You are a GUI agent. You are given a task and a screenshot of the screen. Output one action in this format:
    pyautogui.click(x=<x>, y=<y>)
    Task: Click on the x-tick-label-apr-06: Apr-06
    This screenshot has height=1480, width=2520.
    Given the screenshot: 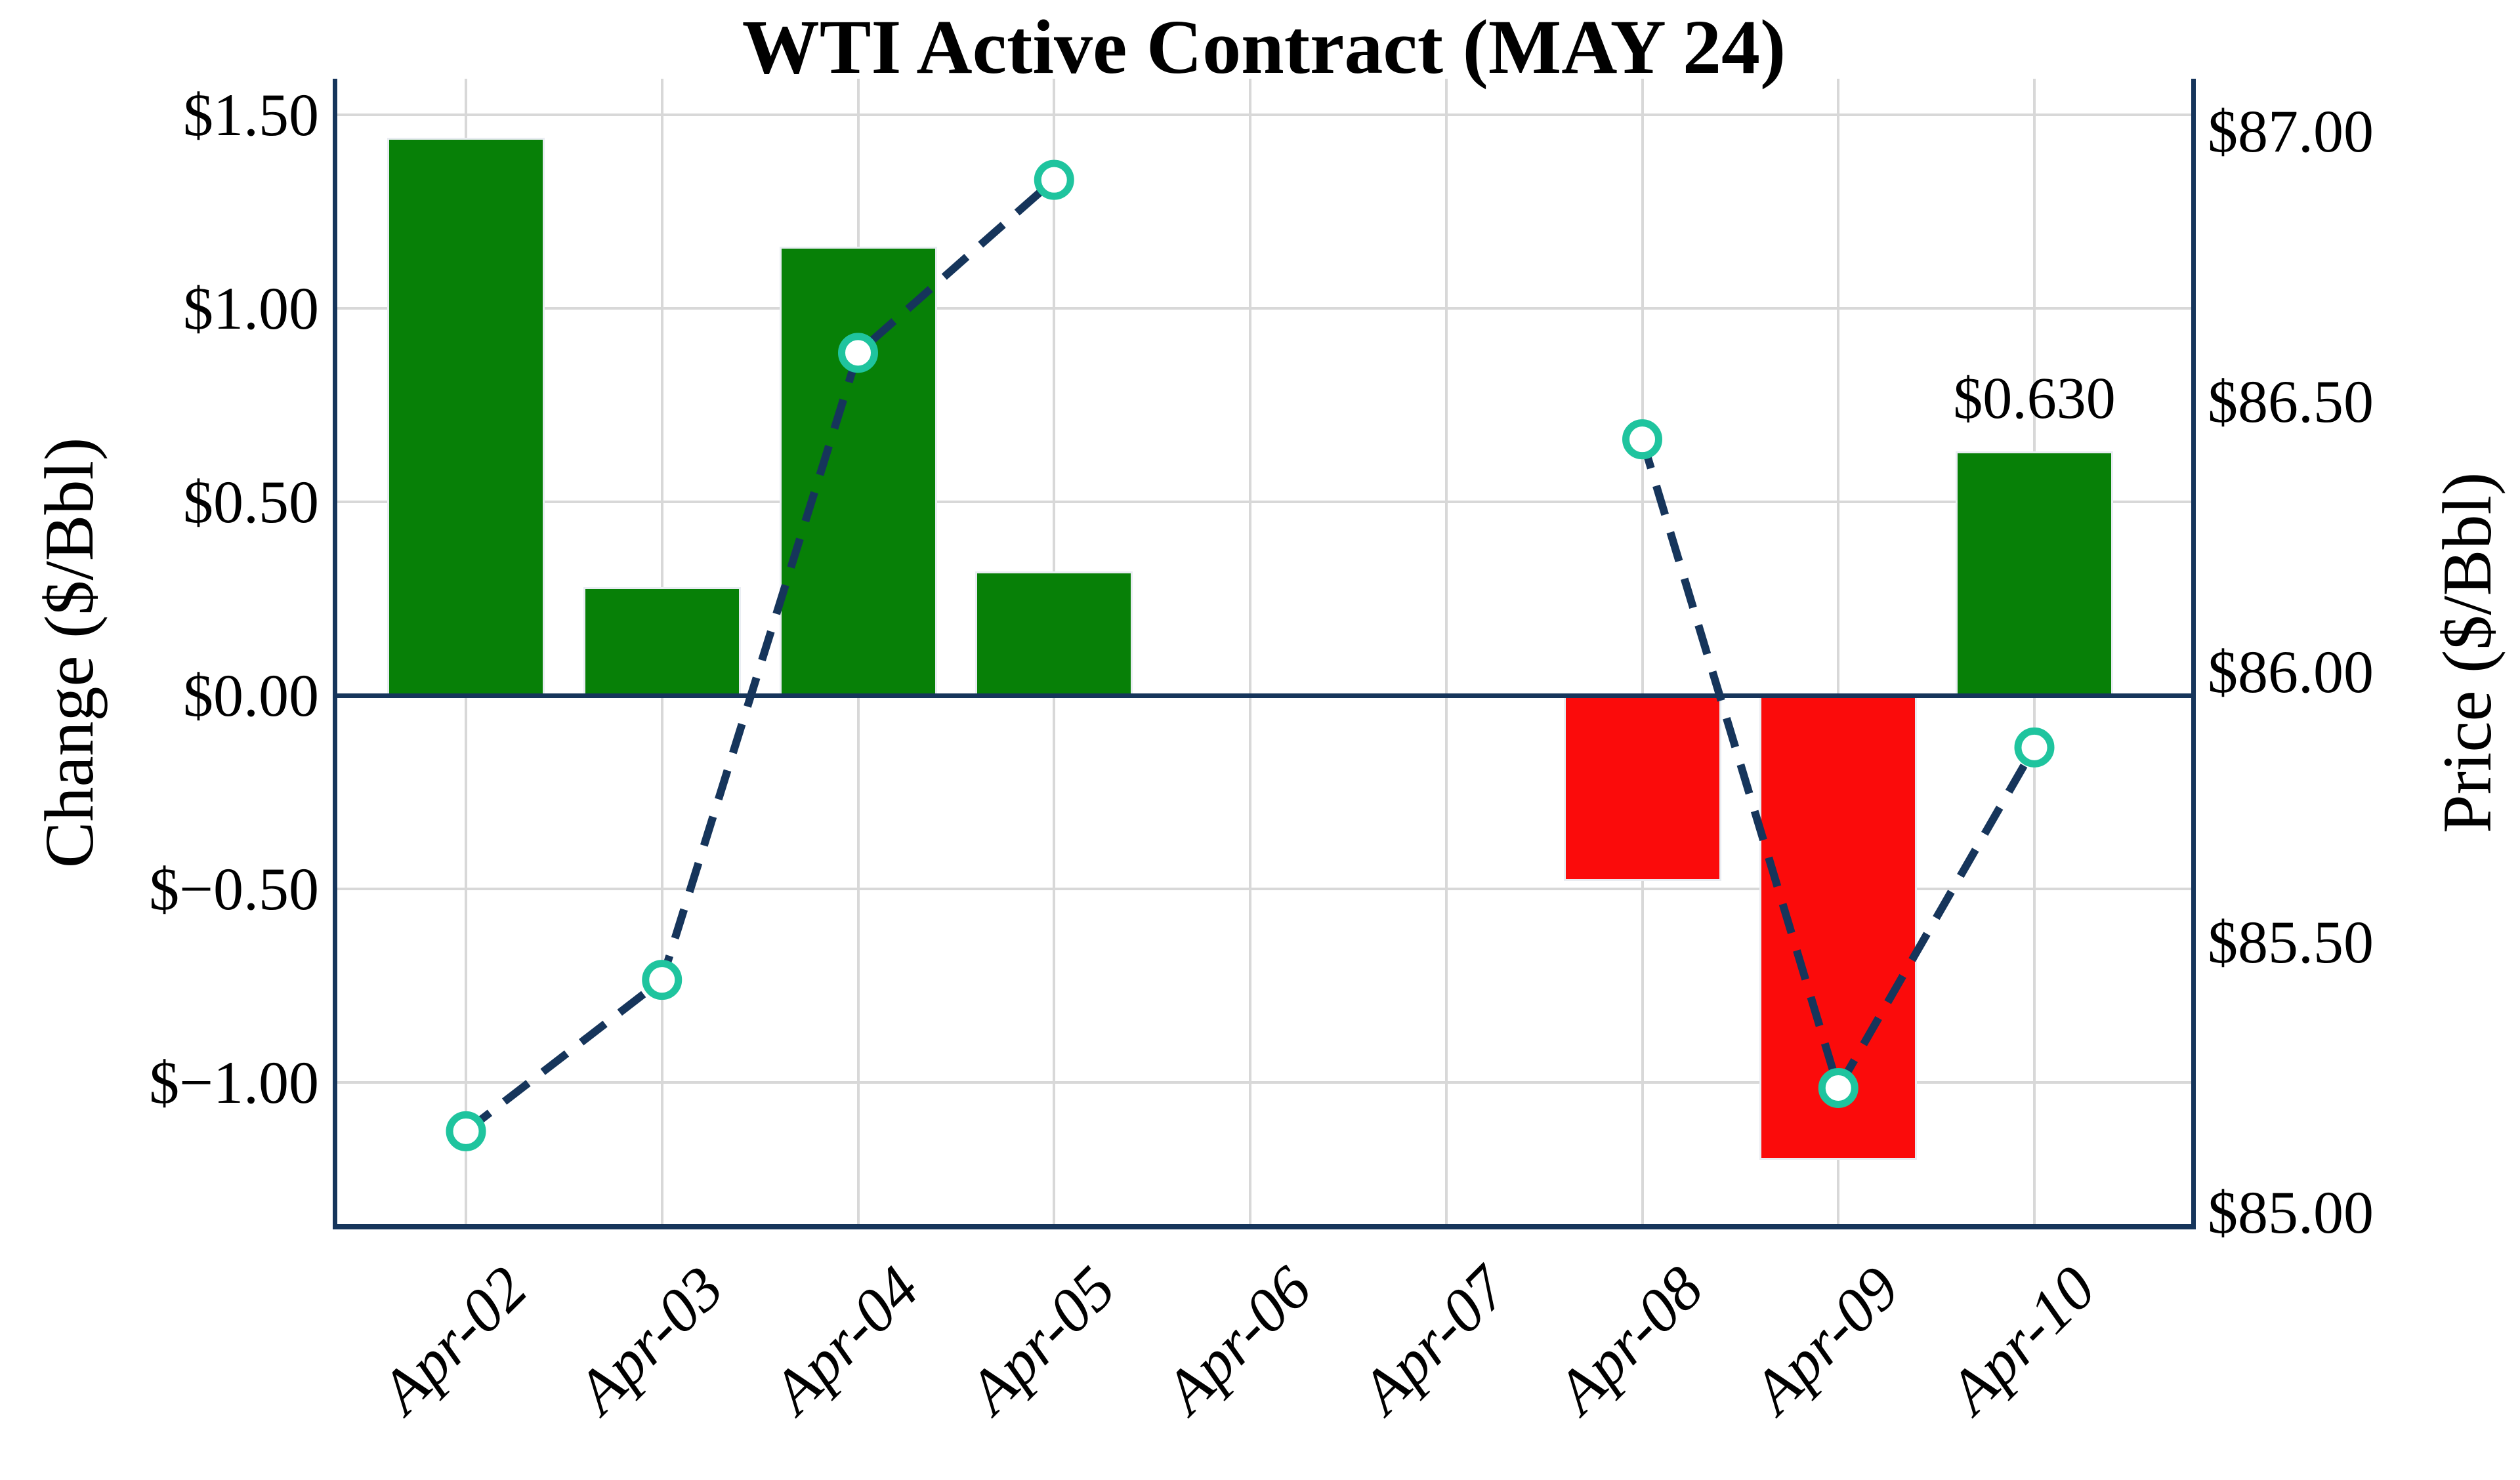 What is the action you would take?
    pyautogui.click(x=1237, y=1339)
    